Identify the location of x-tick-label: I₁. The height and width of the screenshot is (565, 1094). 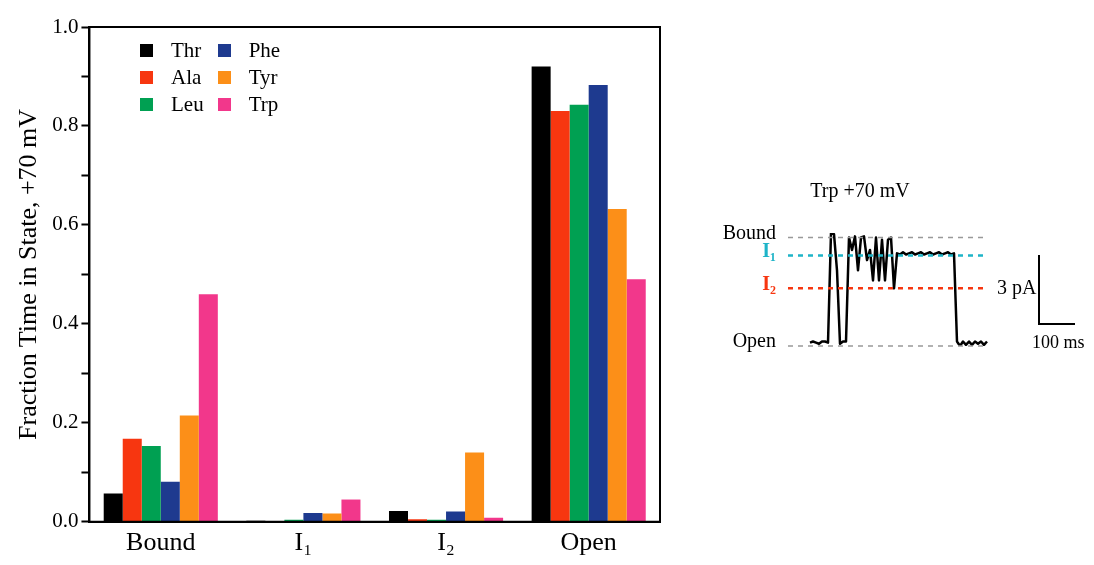
(303, 542).